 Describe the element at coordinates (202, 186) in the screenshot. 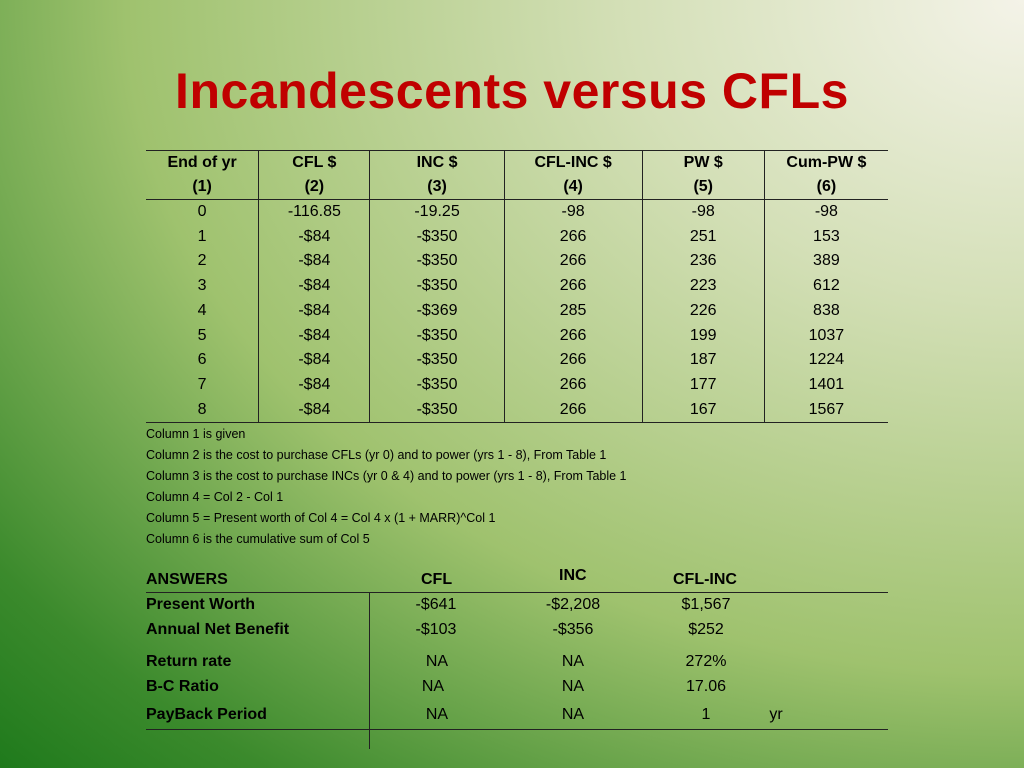

I see `header-col-number: (1)` at that location.